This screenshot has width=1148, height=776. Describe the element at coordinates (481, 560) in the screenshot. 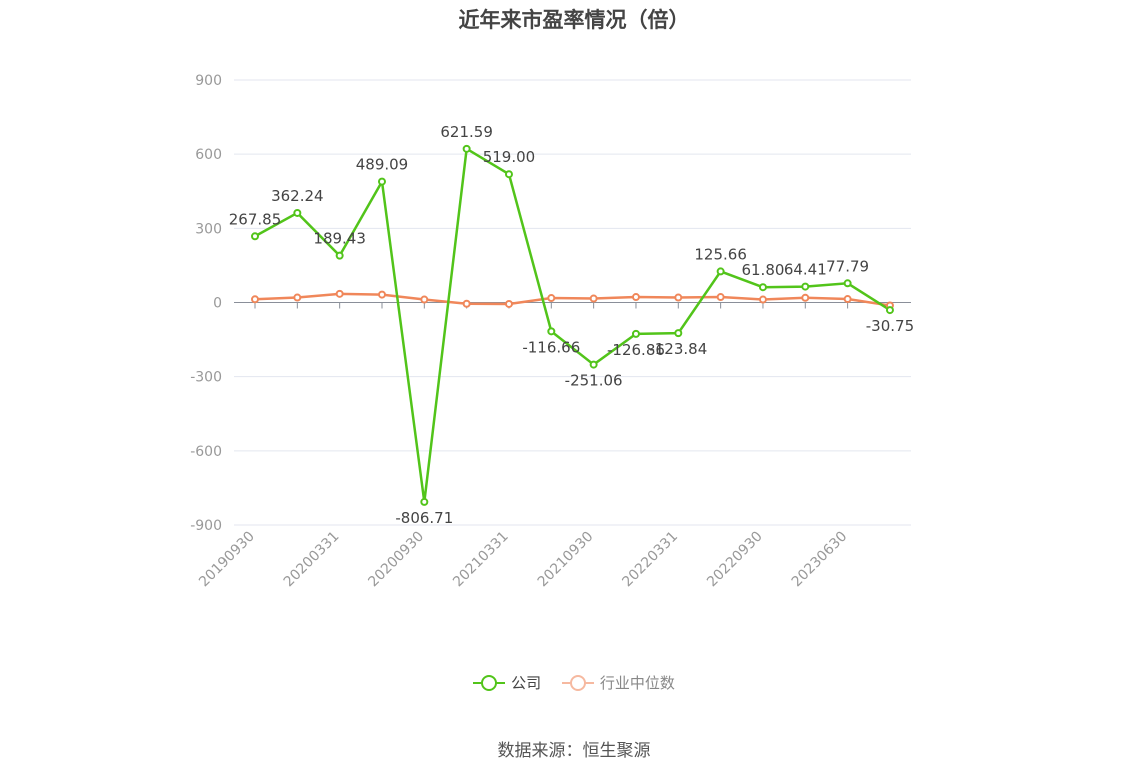

I see `x-tick-label: 20210331` at that location.